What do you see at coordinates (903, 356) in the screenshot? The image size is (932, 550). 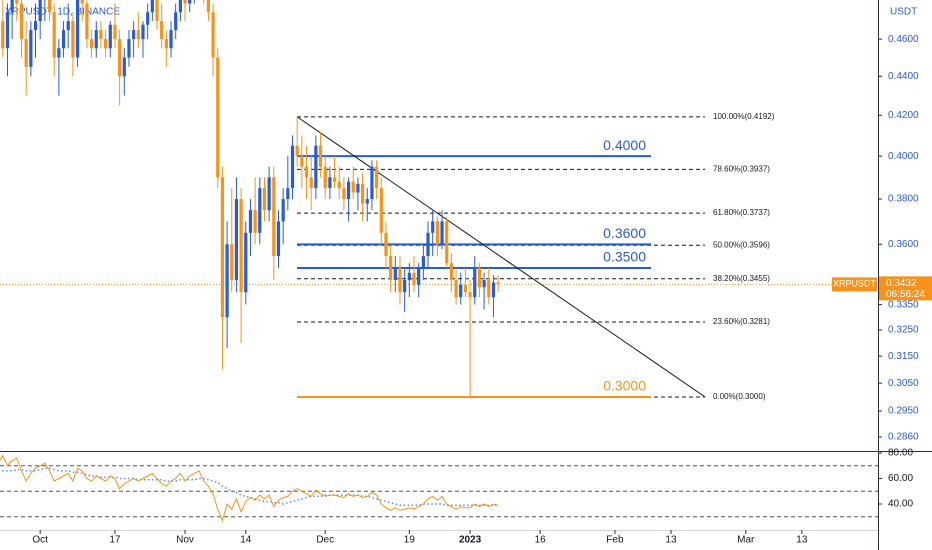 I see `y-tick-label: 0.3150` at bounding box center [903, 356].